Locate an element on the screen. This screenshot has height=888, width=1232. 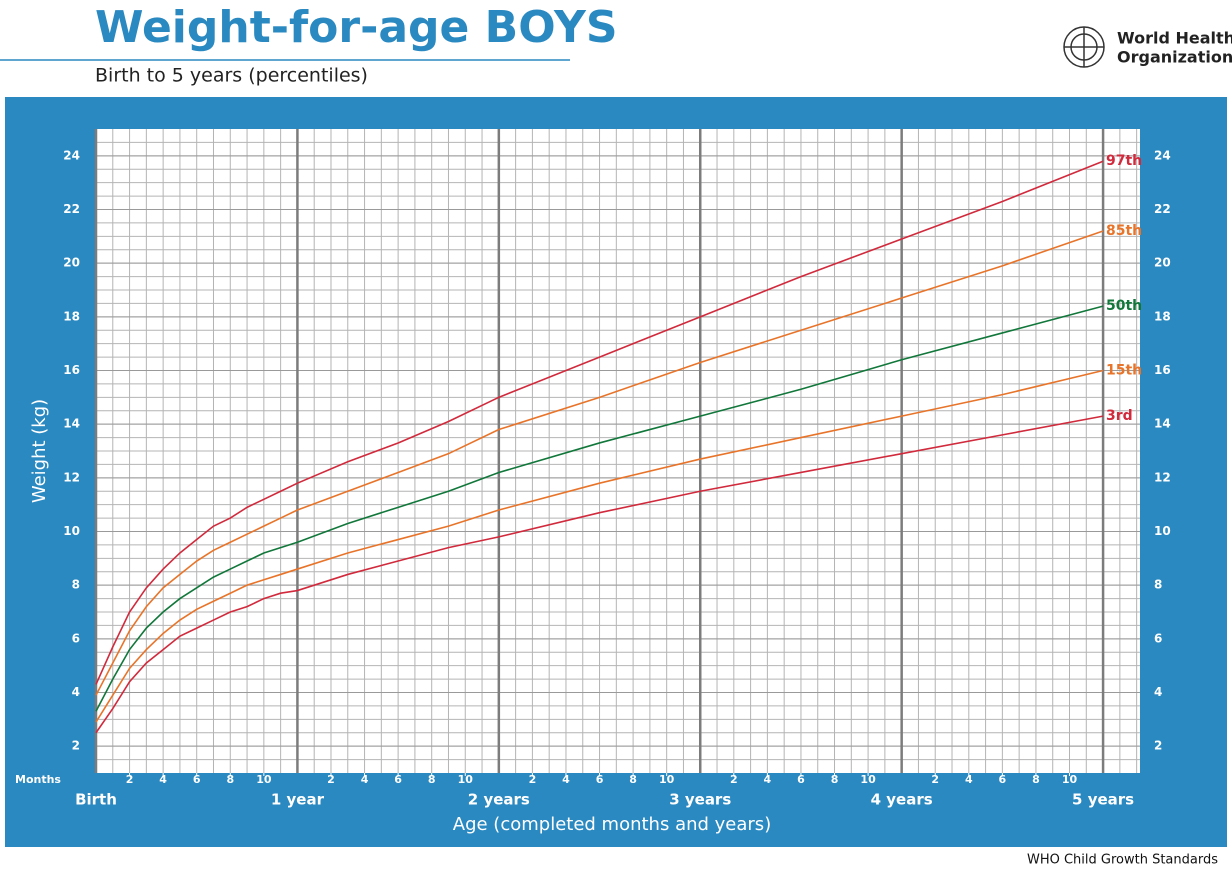
series-label: 97th is located at coordinates (1124, 161).